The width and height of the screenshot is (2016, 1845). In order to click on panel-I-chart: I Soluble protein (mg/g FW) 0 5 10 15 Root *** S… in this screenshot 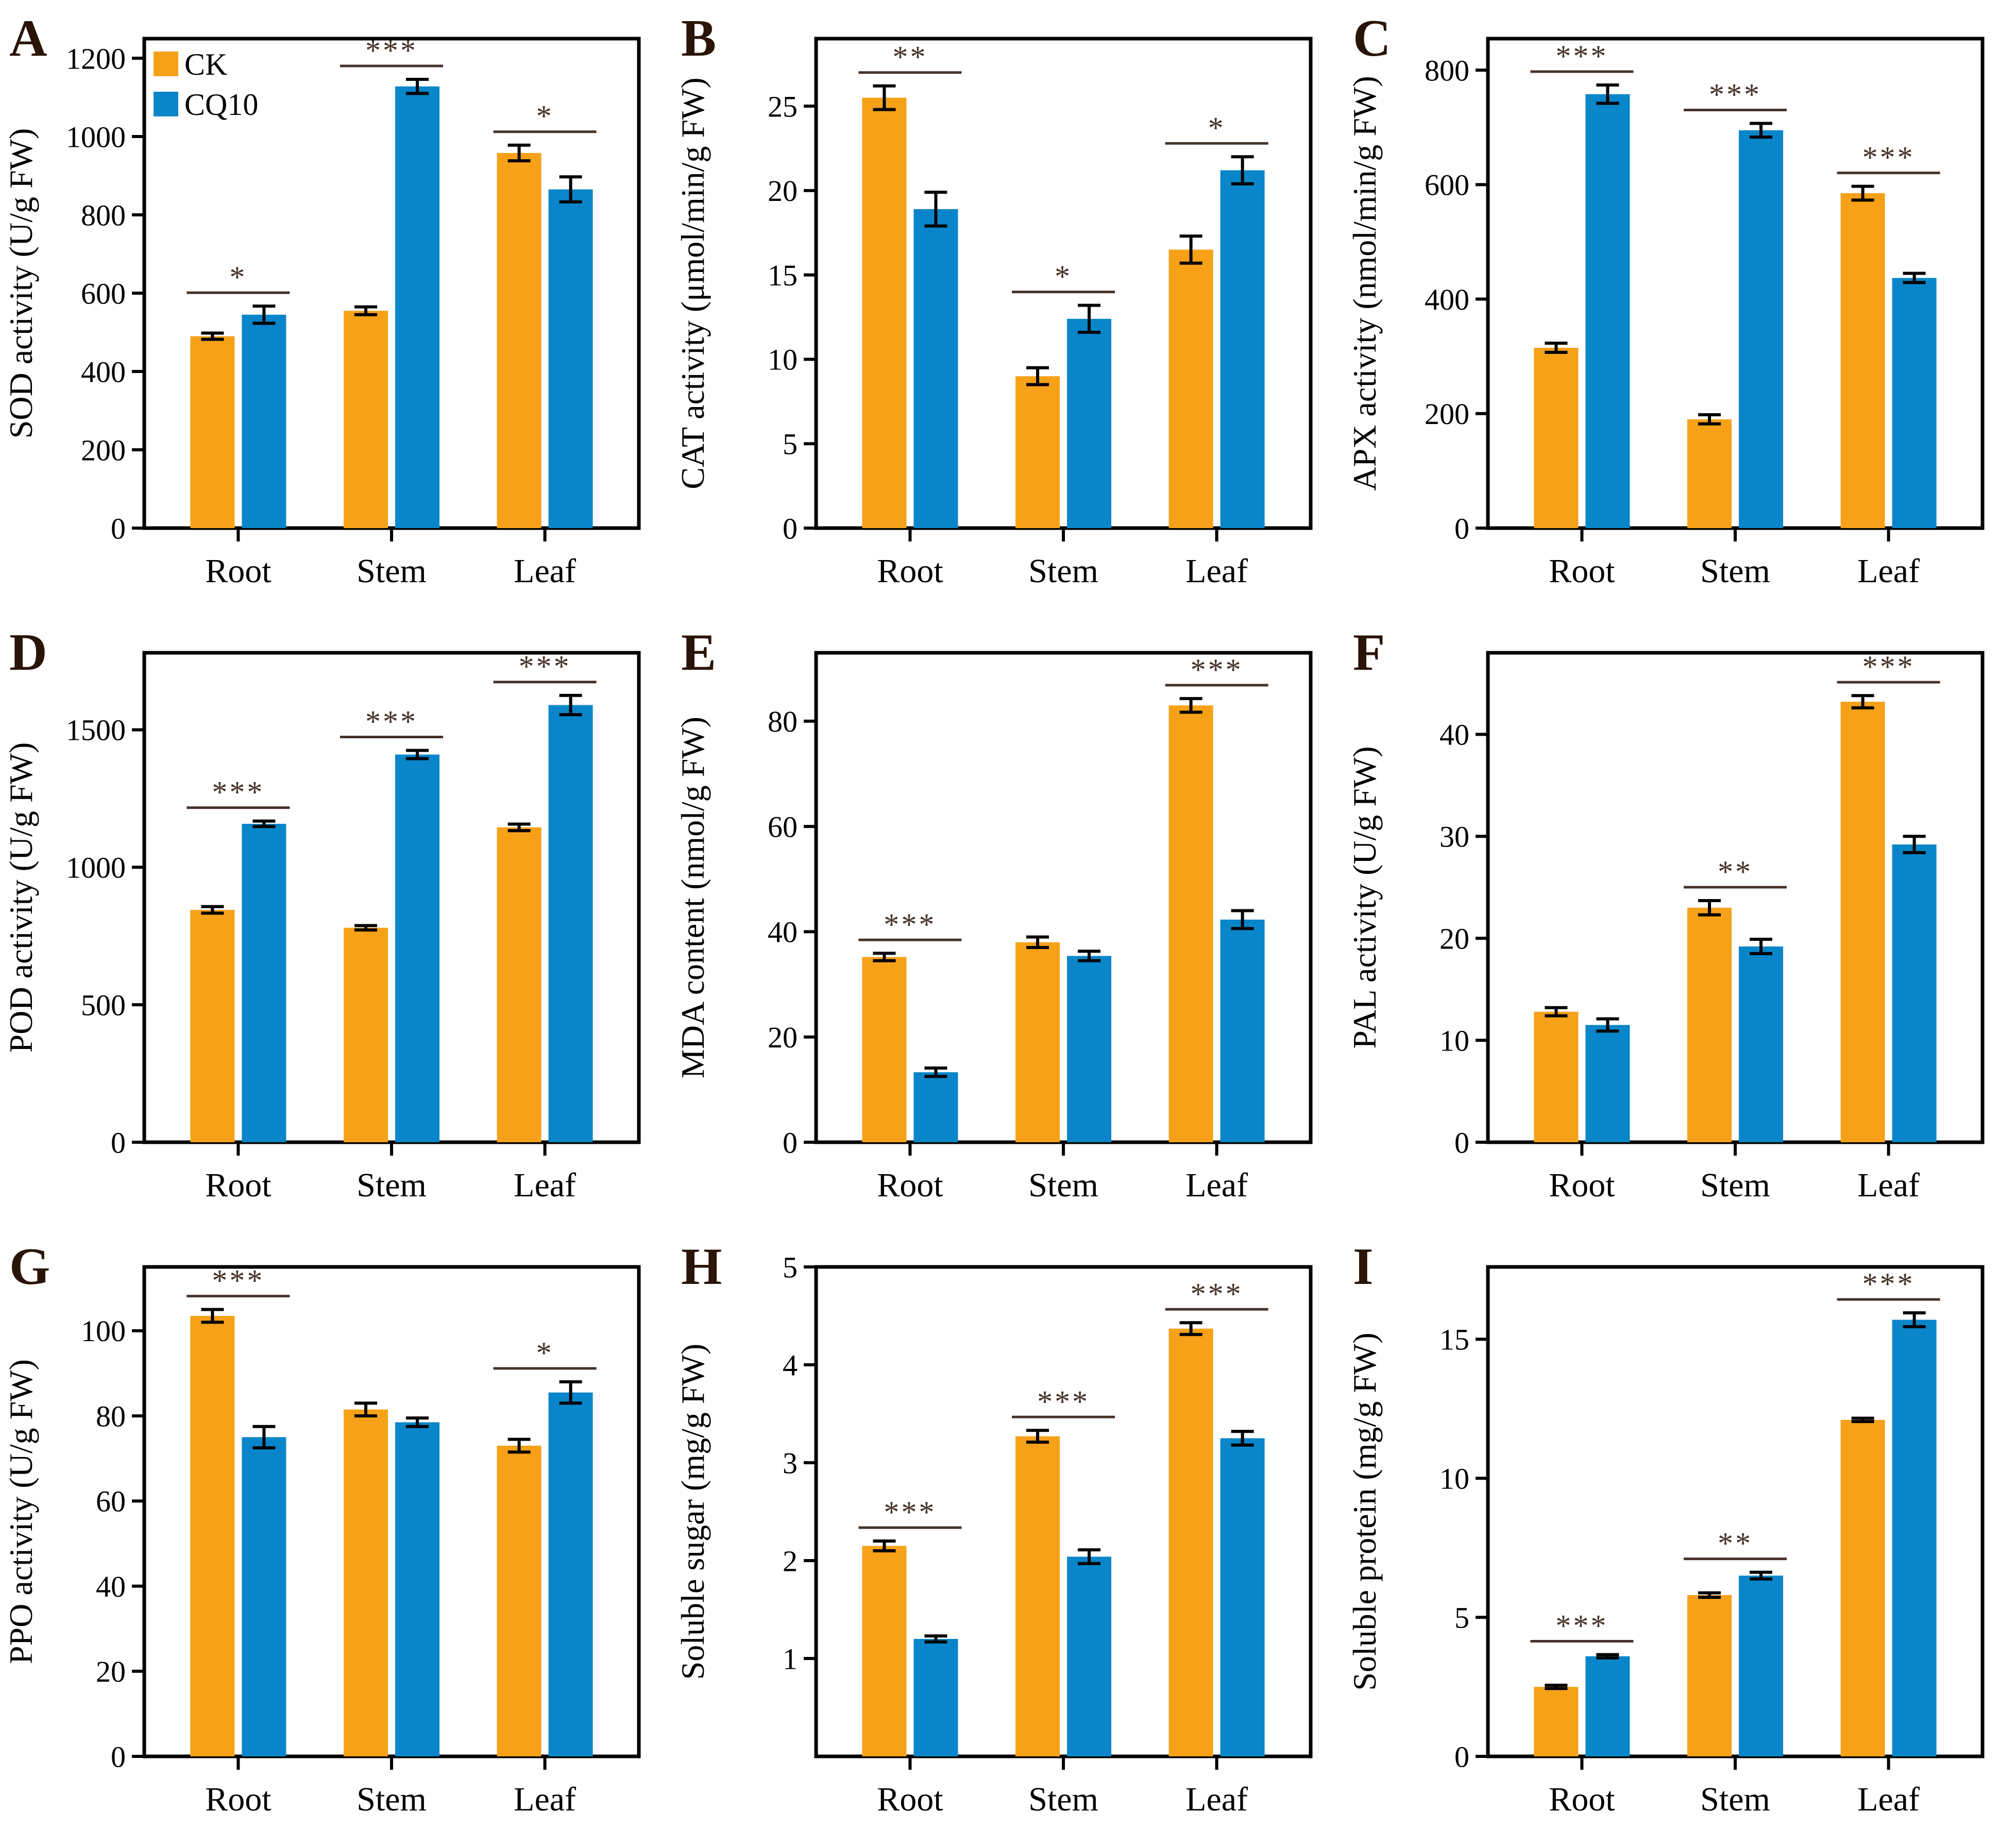, I will do `click(1666, 1528)`.